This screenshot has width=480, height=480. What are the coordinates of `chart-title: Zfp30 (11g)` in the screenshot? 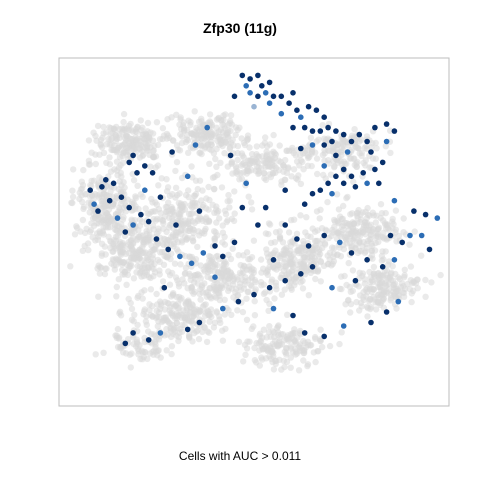 It's located at (240, 28).